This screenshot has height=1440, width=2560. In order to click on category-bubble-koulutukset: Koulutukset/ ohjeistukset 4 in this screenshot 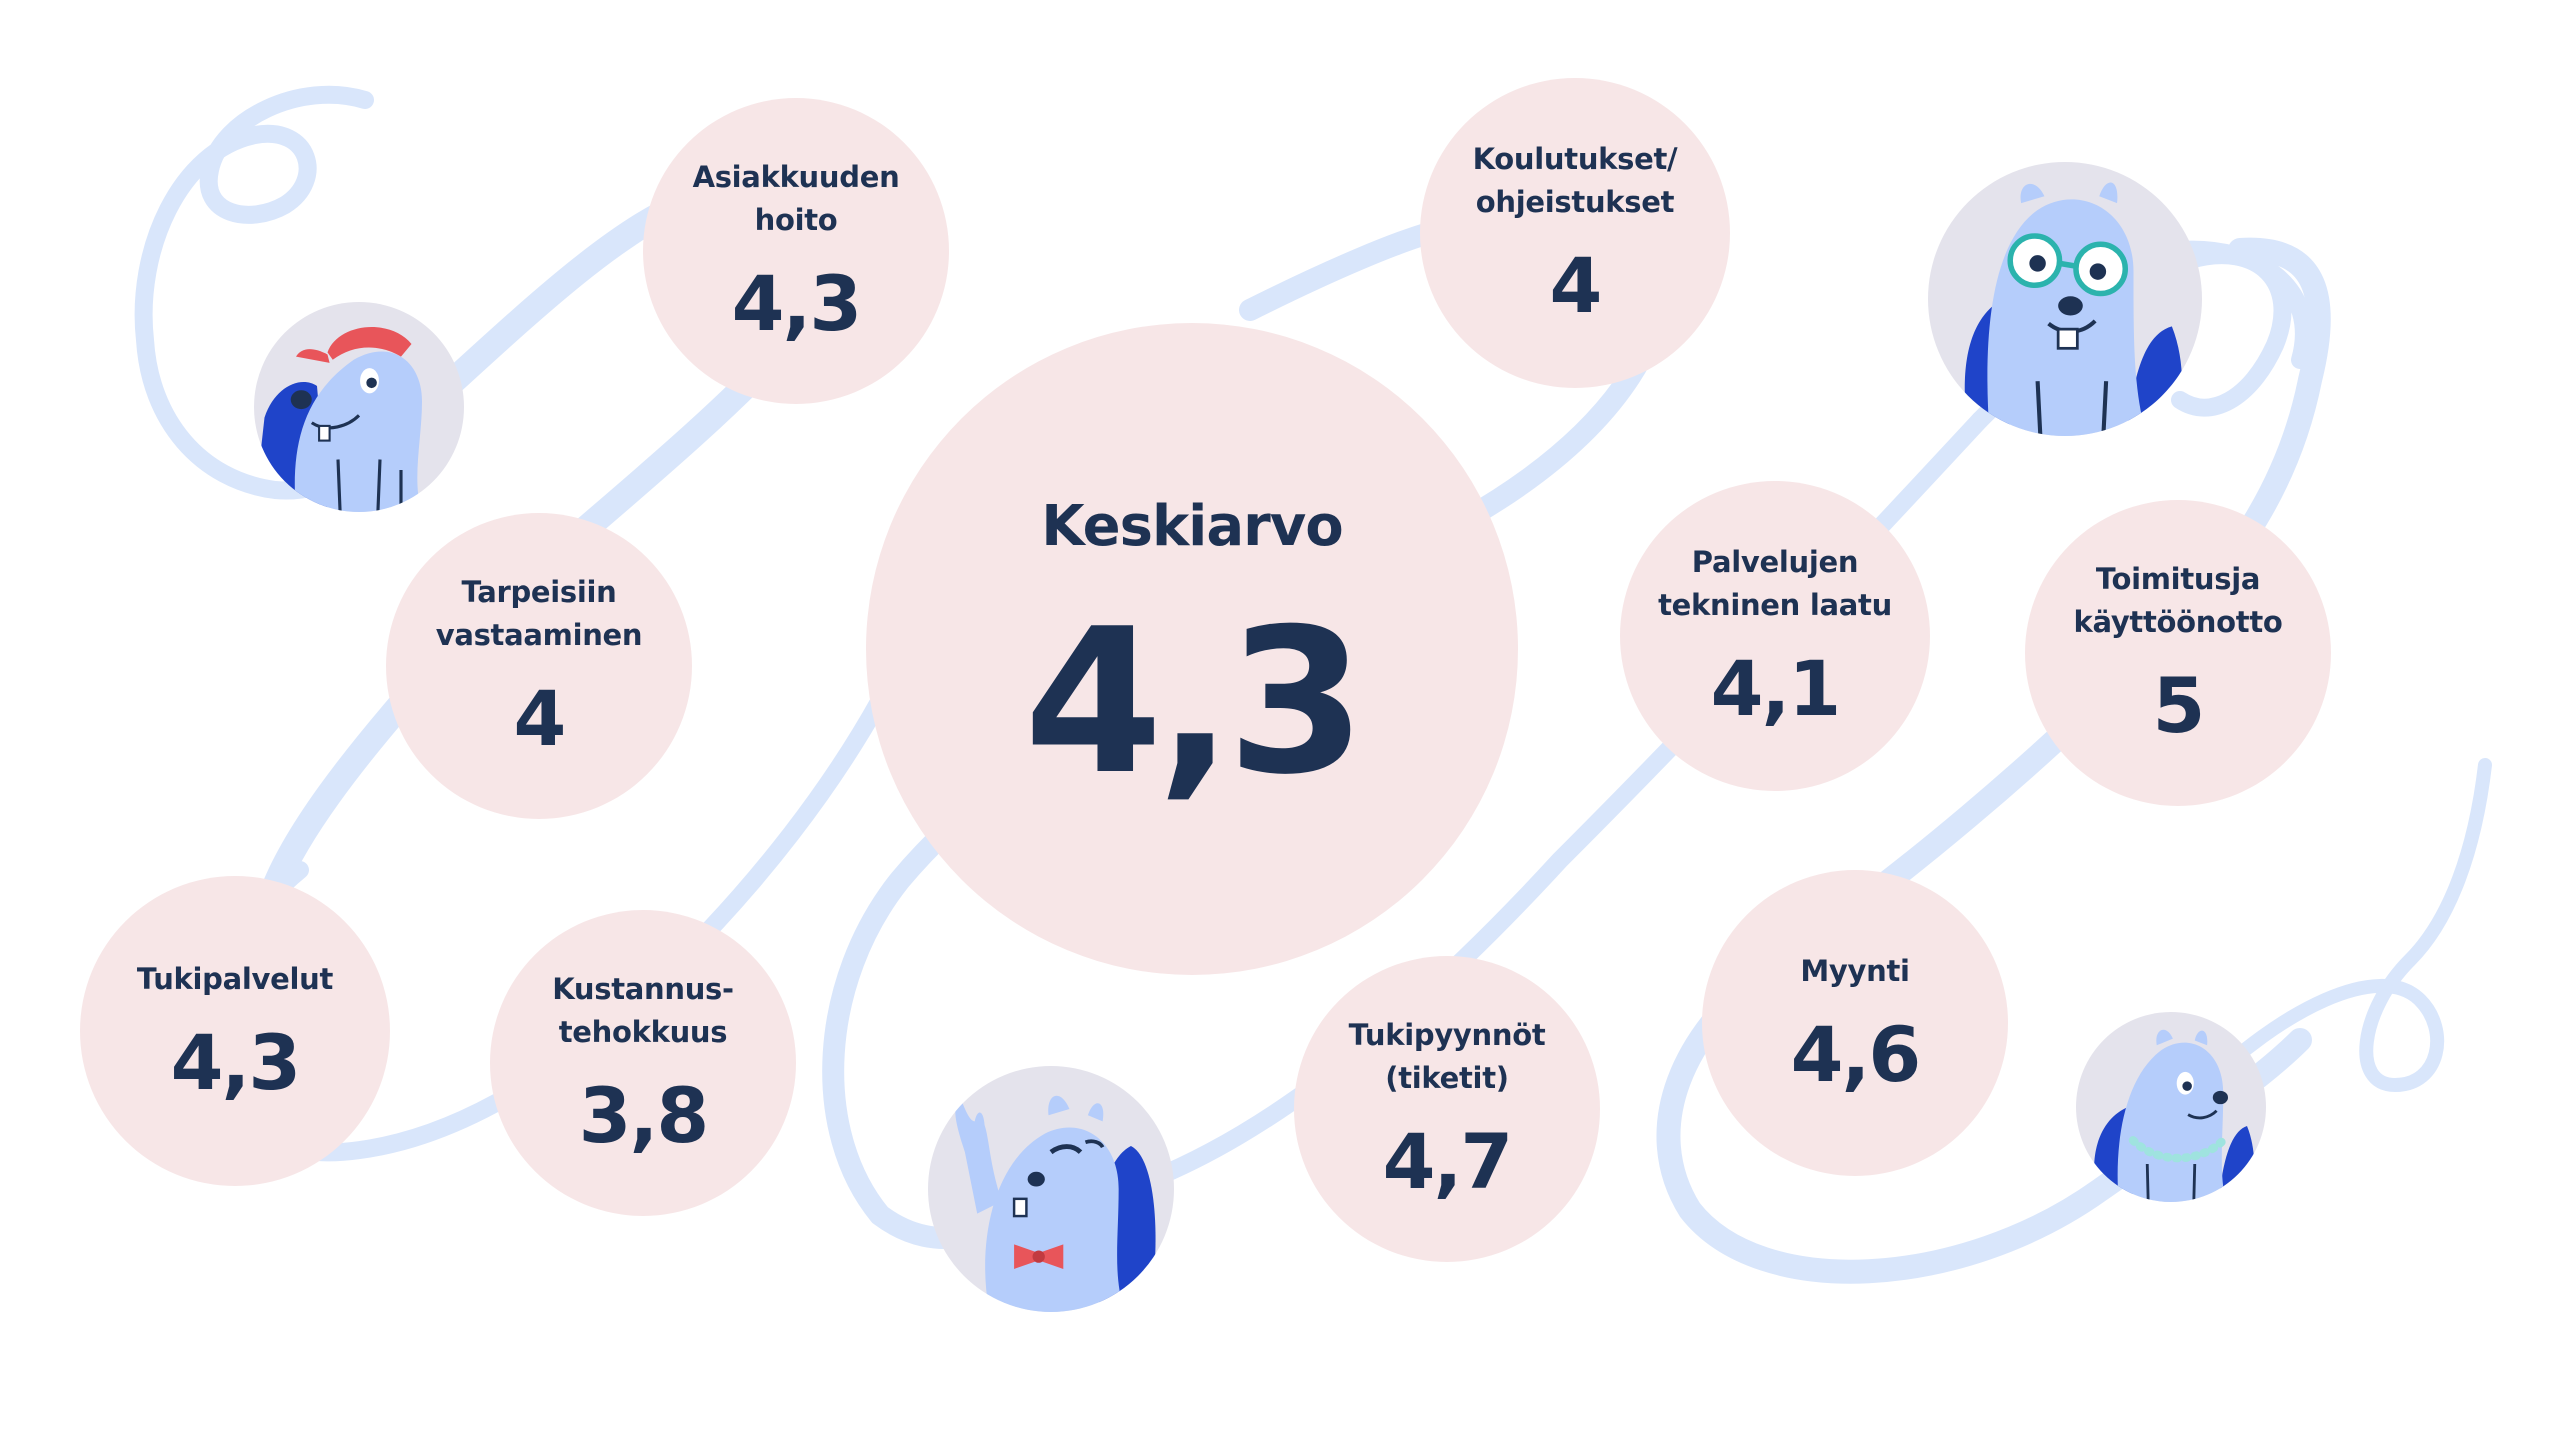, I will do `click(1575, 233)`.